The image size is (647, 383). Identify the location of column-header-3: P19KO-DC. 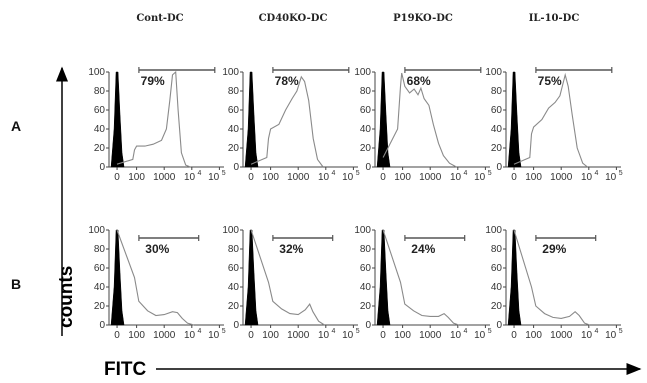
(423, 18).